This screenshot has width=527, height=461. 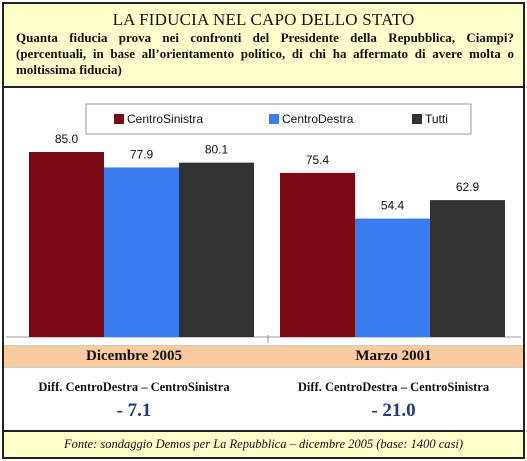 I want to click on bar-value-label: 54.4, so click(x=393, y=206).